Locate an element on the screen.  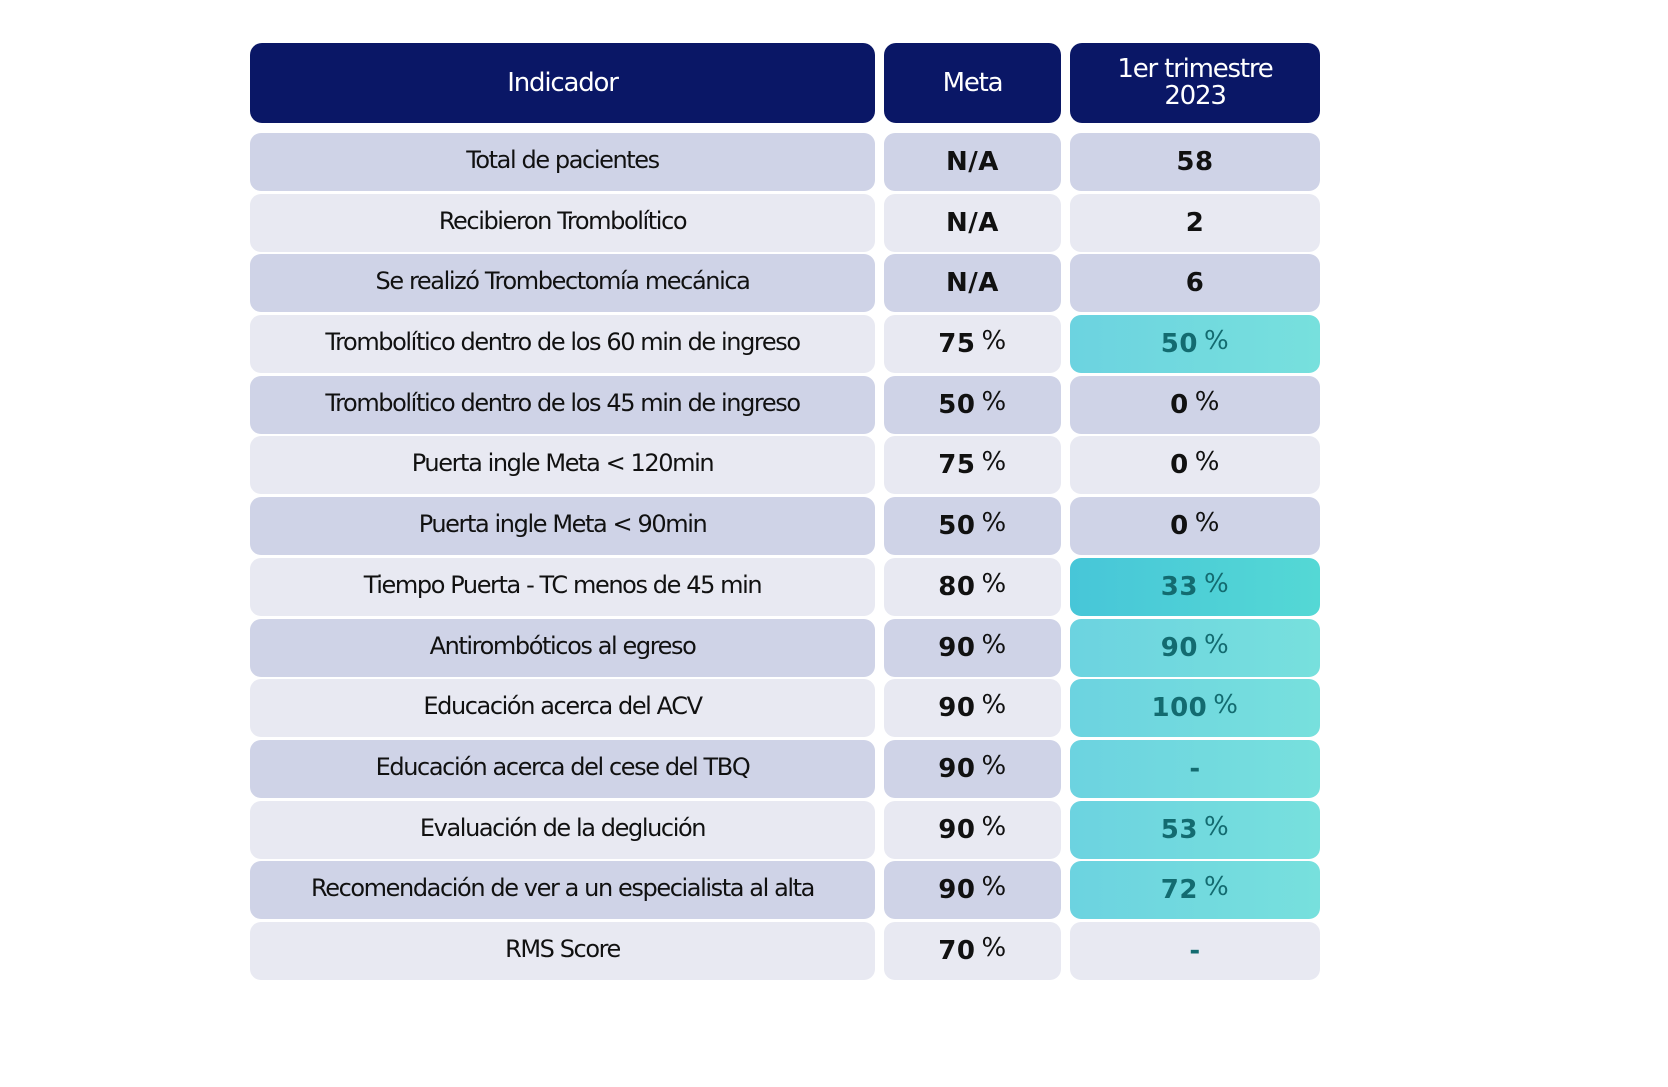
indicator-cell: Tiempo Puerta - TC menos de 45 min is located at coordinates (562, 586).